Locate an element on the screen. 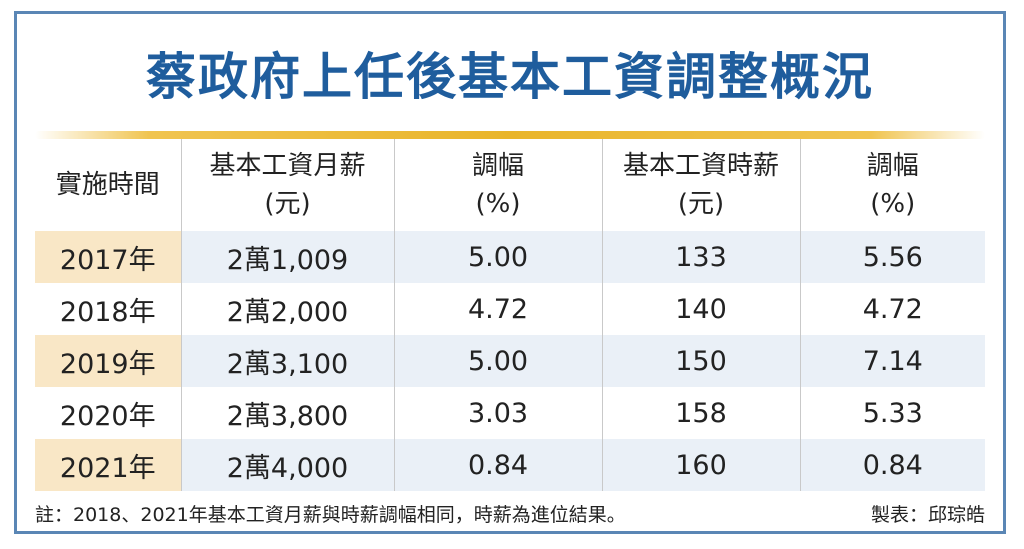 This screenshot has height=549, width=1024. header-date: 實施時間 is located at coordinates (108, 185).